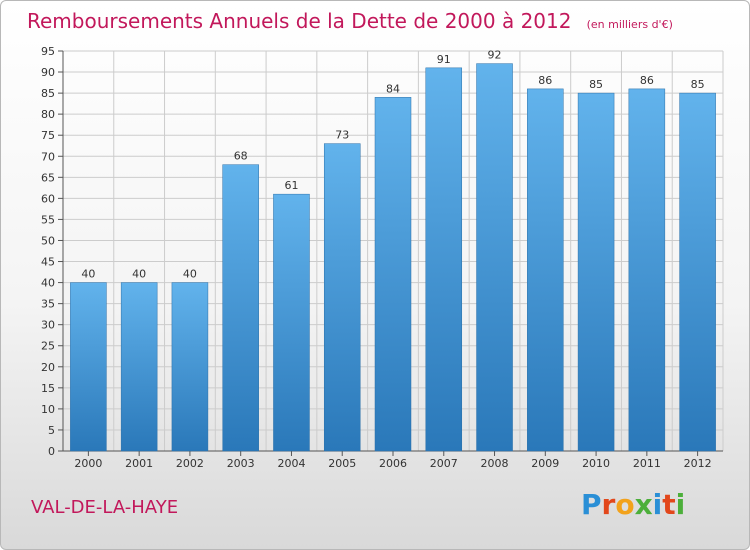 This screenshot has height=550, width=750. I want to click on x-tick-label: 2011, so click(647, 463).